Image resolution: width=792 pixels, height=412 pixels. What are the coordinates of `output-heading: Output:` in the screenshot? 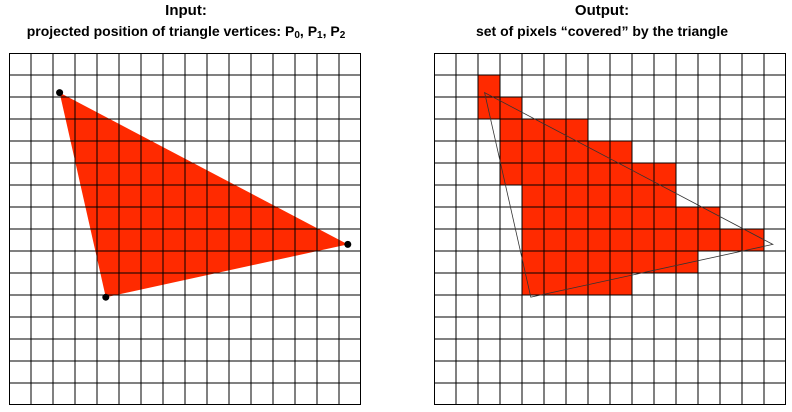 It's located at (602, 10).